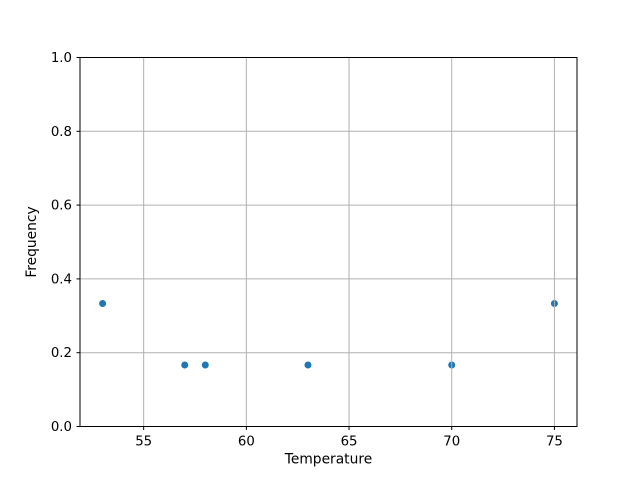  Describe the element at coordinates (61, 132) in the screenshot. I see `y-tick-label: 0.8` at that location.